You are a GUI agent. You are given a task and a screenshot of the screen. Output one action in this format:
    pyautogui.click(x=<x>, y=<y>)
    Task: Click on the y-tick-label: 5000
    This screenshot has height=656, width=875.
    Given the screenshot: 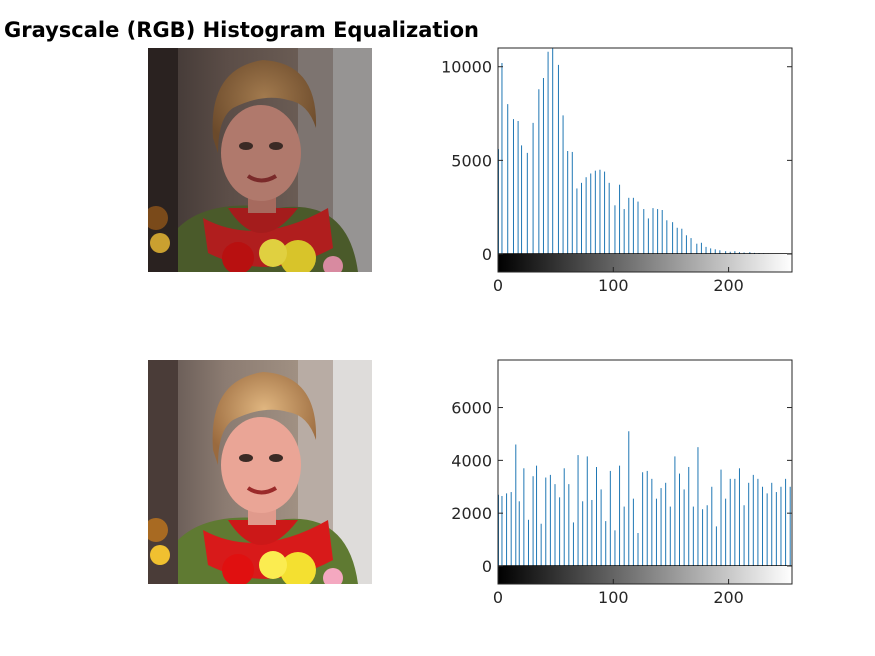 What is the action you would take?
    pyautogui.click(x=471, y=160)
    